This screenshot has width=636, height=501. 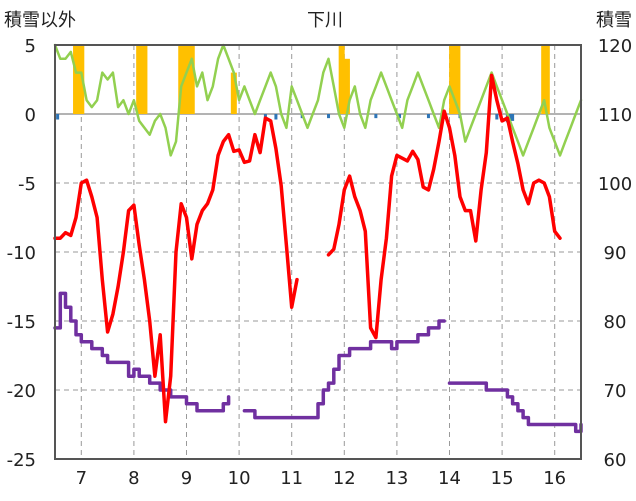 What do you see at coordinates (502, 478) in the screenshot?
I see `x-tick-label: 15` at bounding box center [502, 478].